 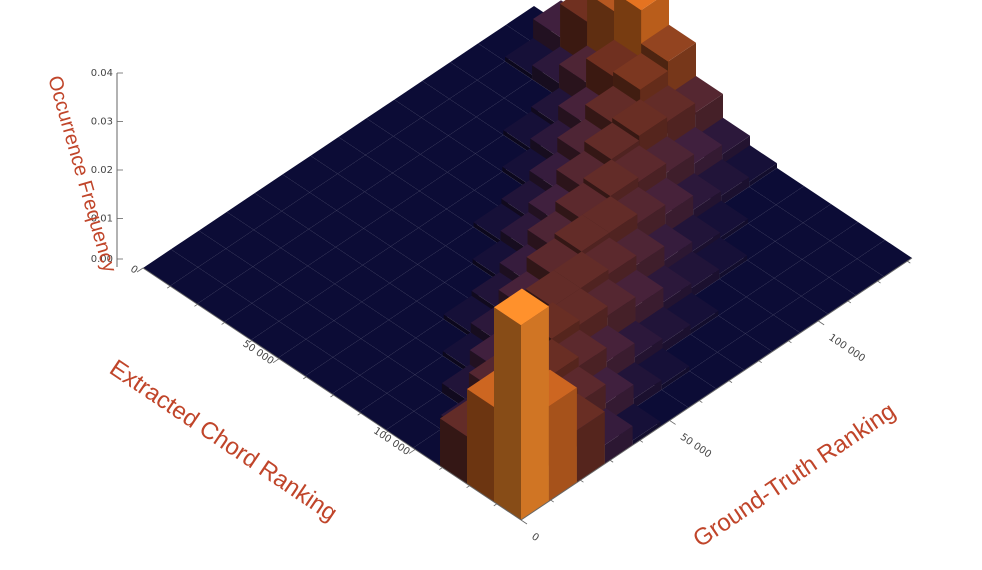 I want to click on x-tick-label: 0, so click(x=534, y=537).